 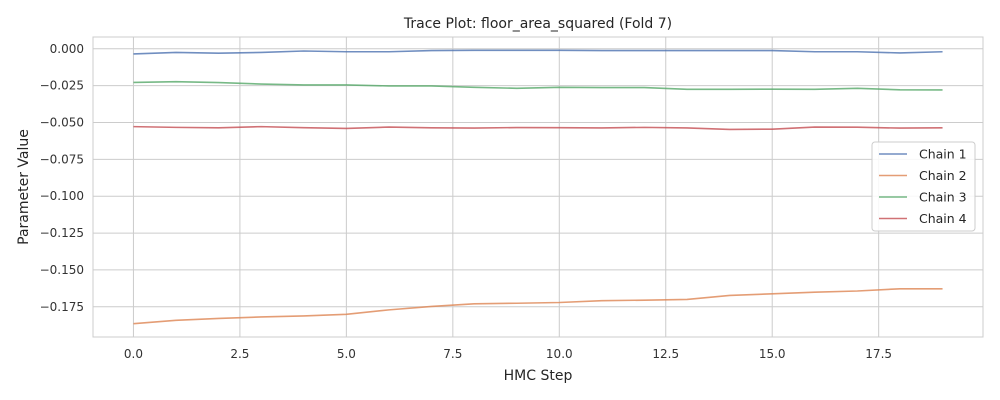 I want to click on y-tick-label: 0.000, so click(x=67, y=49).